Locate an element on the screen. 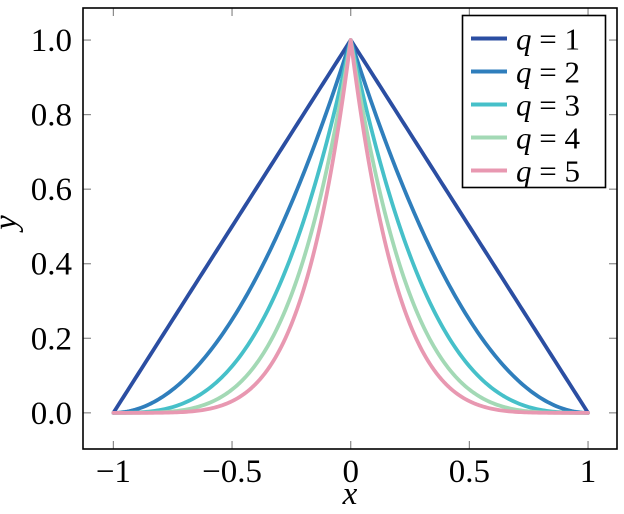 This screenshot has width=624, height=514. legend-label-q-3: q = 3 is located at coordinates (548, 105).